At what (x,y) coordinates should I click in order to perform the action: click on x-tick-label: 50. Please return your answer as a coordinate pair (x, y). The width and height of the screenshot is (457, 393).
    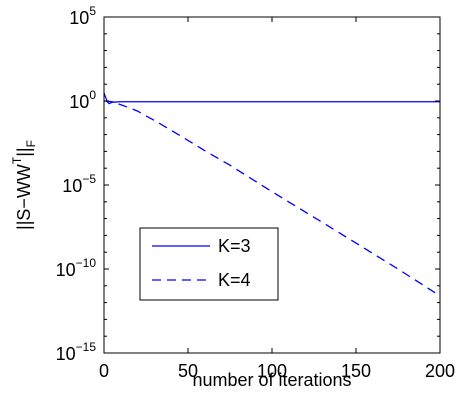
    Looking at the image, I should click on (188, 371).